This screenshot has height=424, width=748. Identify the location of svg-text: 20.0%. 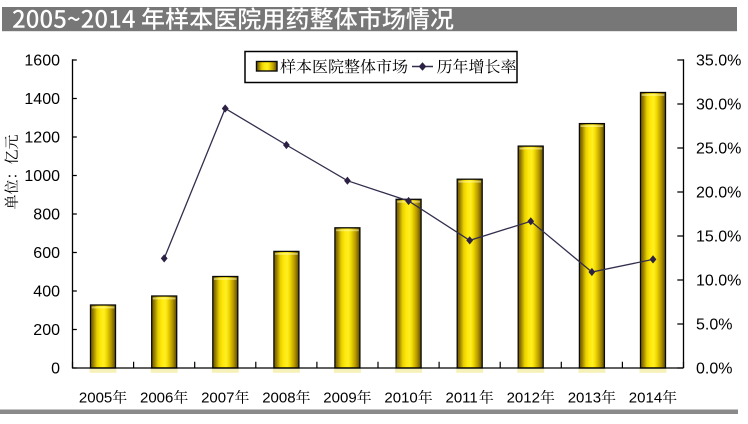
(718, 193).